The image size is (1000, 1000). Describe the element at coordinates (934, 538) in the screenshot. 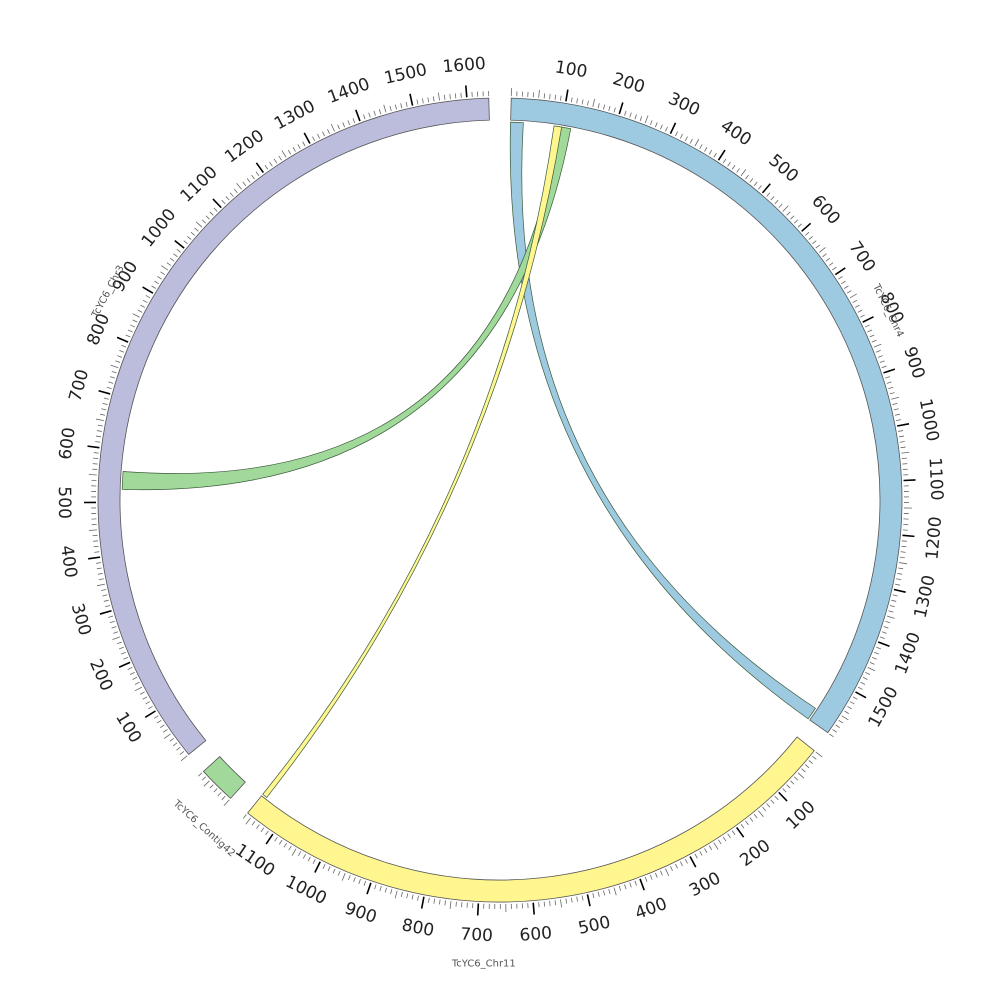

I see `tick-label-TcYC6_Chr4-1200: 1200` at that location.